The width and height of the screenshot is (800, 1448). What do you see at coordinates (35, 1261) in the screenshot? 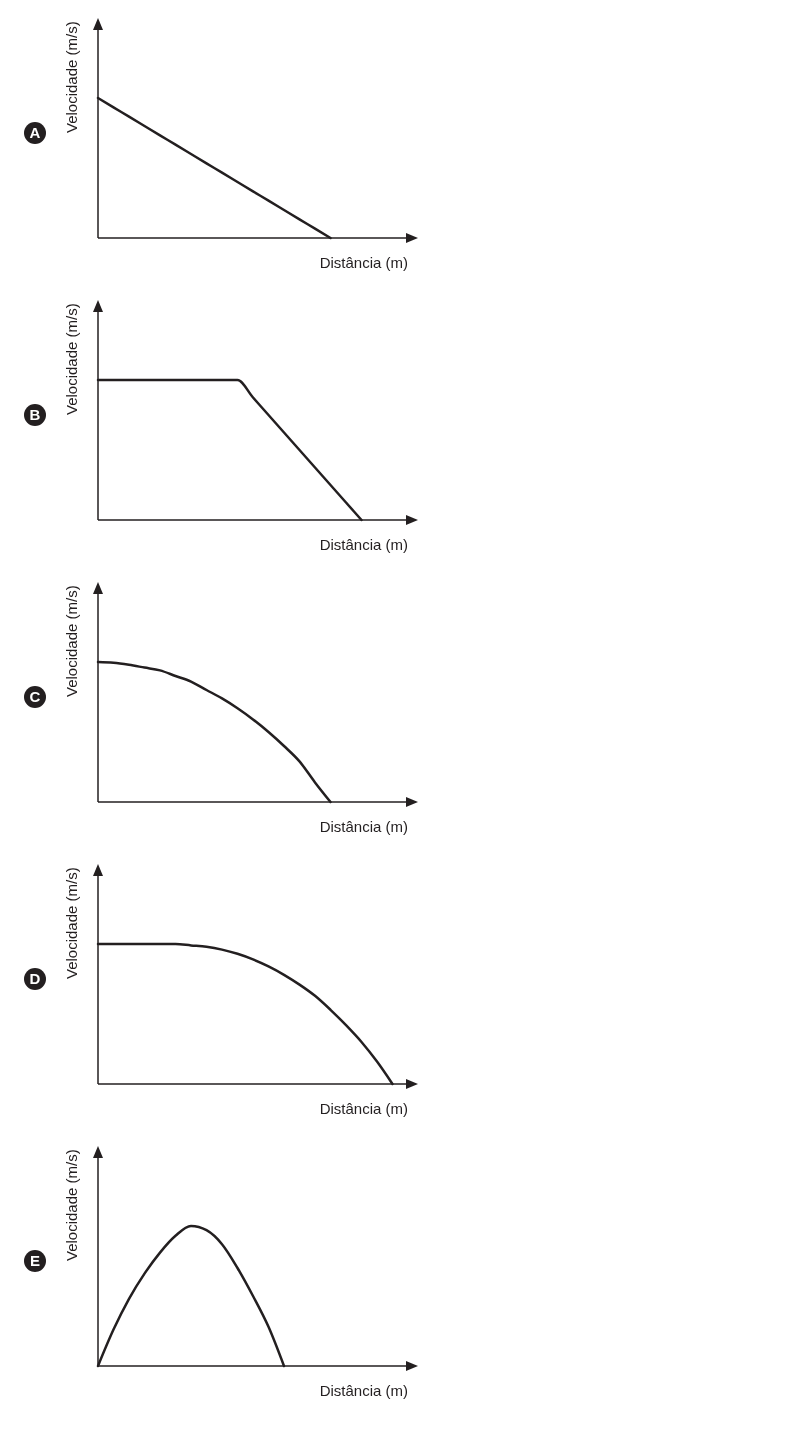
I see `text: E` at bounding box center [35, 1261].